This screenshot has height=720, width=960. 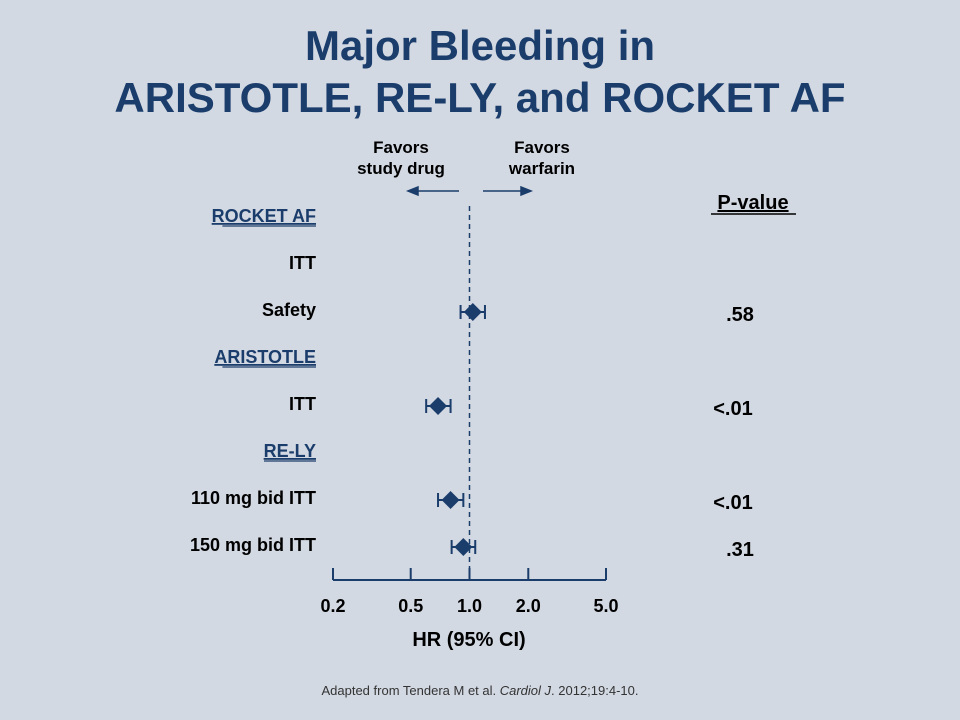 What do you see at coordinates (528, 606) in the screenshot?
I see `x-tick-label: 2.0` at bounding box center [528, 606].